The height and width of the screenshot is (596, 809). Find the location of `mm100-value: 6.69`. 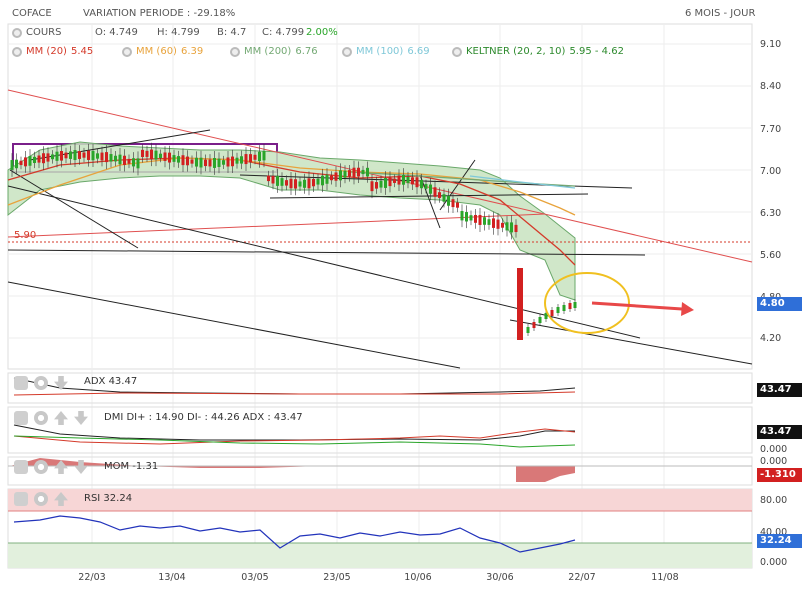

mm100-value: 6.69 is located at coordinates (418, 51).